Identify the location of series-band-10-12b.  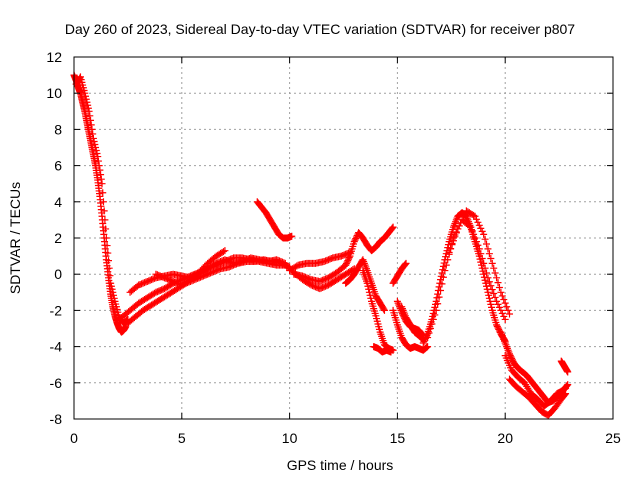
(320, 261).